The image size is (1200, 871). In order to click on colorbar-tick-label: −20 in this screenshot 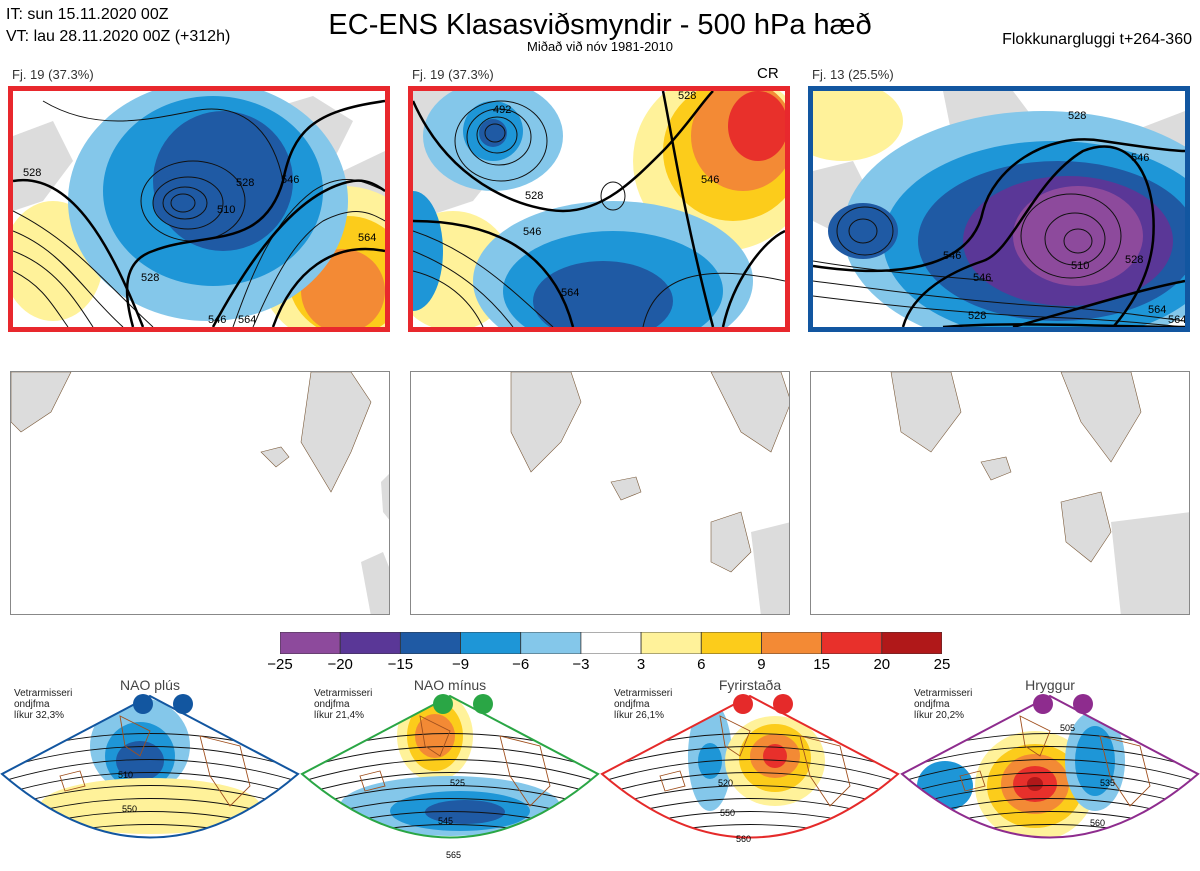, I will do `click(340, 664)`.